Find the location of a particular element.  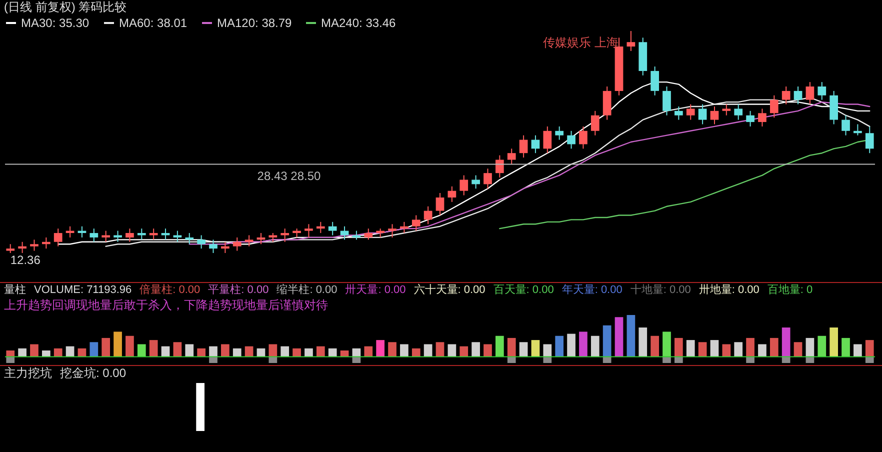

chart-subtitle: 上升趋势回调现地量后敢于杀入，下降趋势现地量后谨慎对待 is located at coordinates (166, 305).